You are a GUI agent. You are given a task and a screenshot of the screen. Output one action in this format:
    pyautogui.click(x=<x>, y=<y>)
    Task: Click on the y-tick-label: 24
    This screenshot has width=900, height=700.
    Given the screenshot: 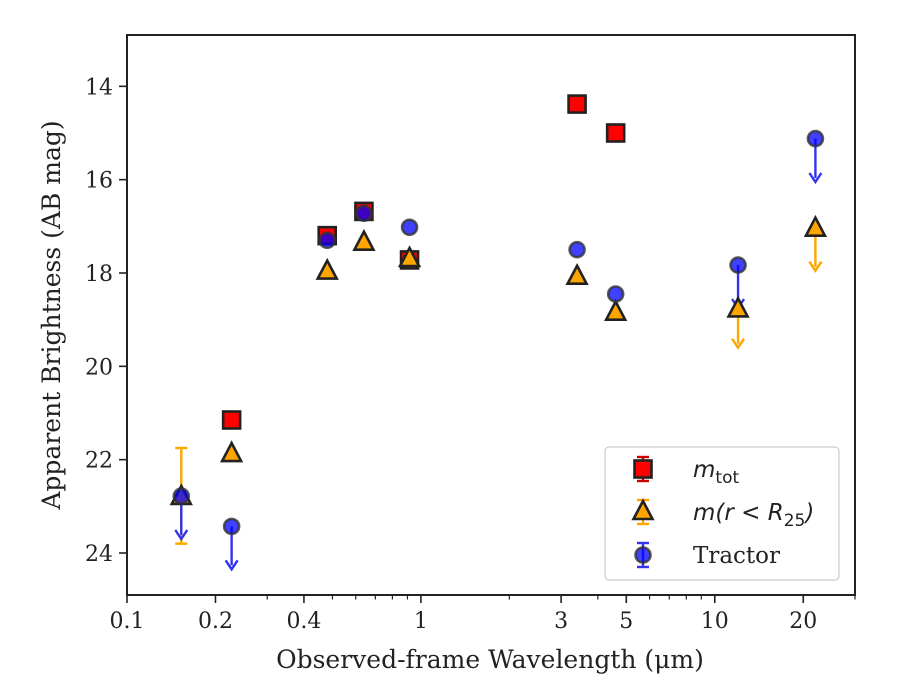 What is the action you would take?
    pyautogui.click(x=99, y=554)
    